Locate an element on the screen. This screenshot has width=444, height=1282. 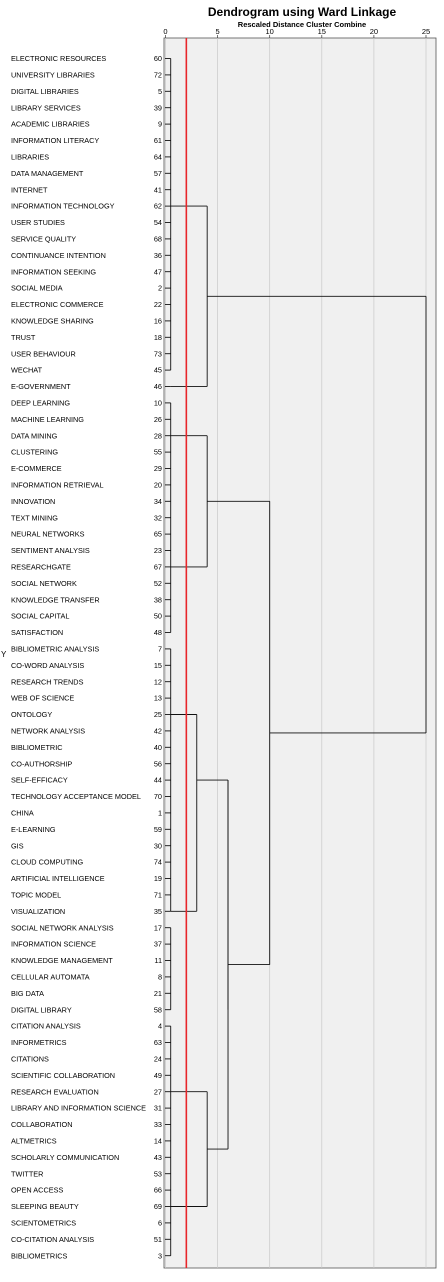
leaf-label: BIBLIOMETRIC ANALYSIS is located at coordinates (55, 649).